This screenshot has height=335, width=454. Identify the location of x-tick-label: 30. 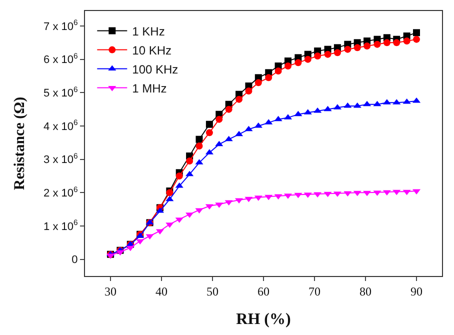
(110, 291).